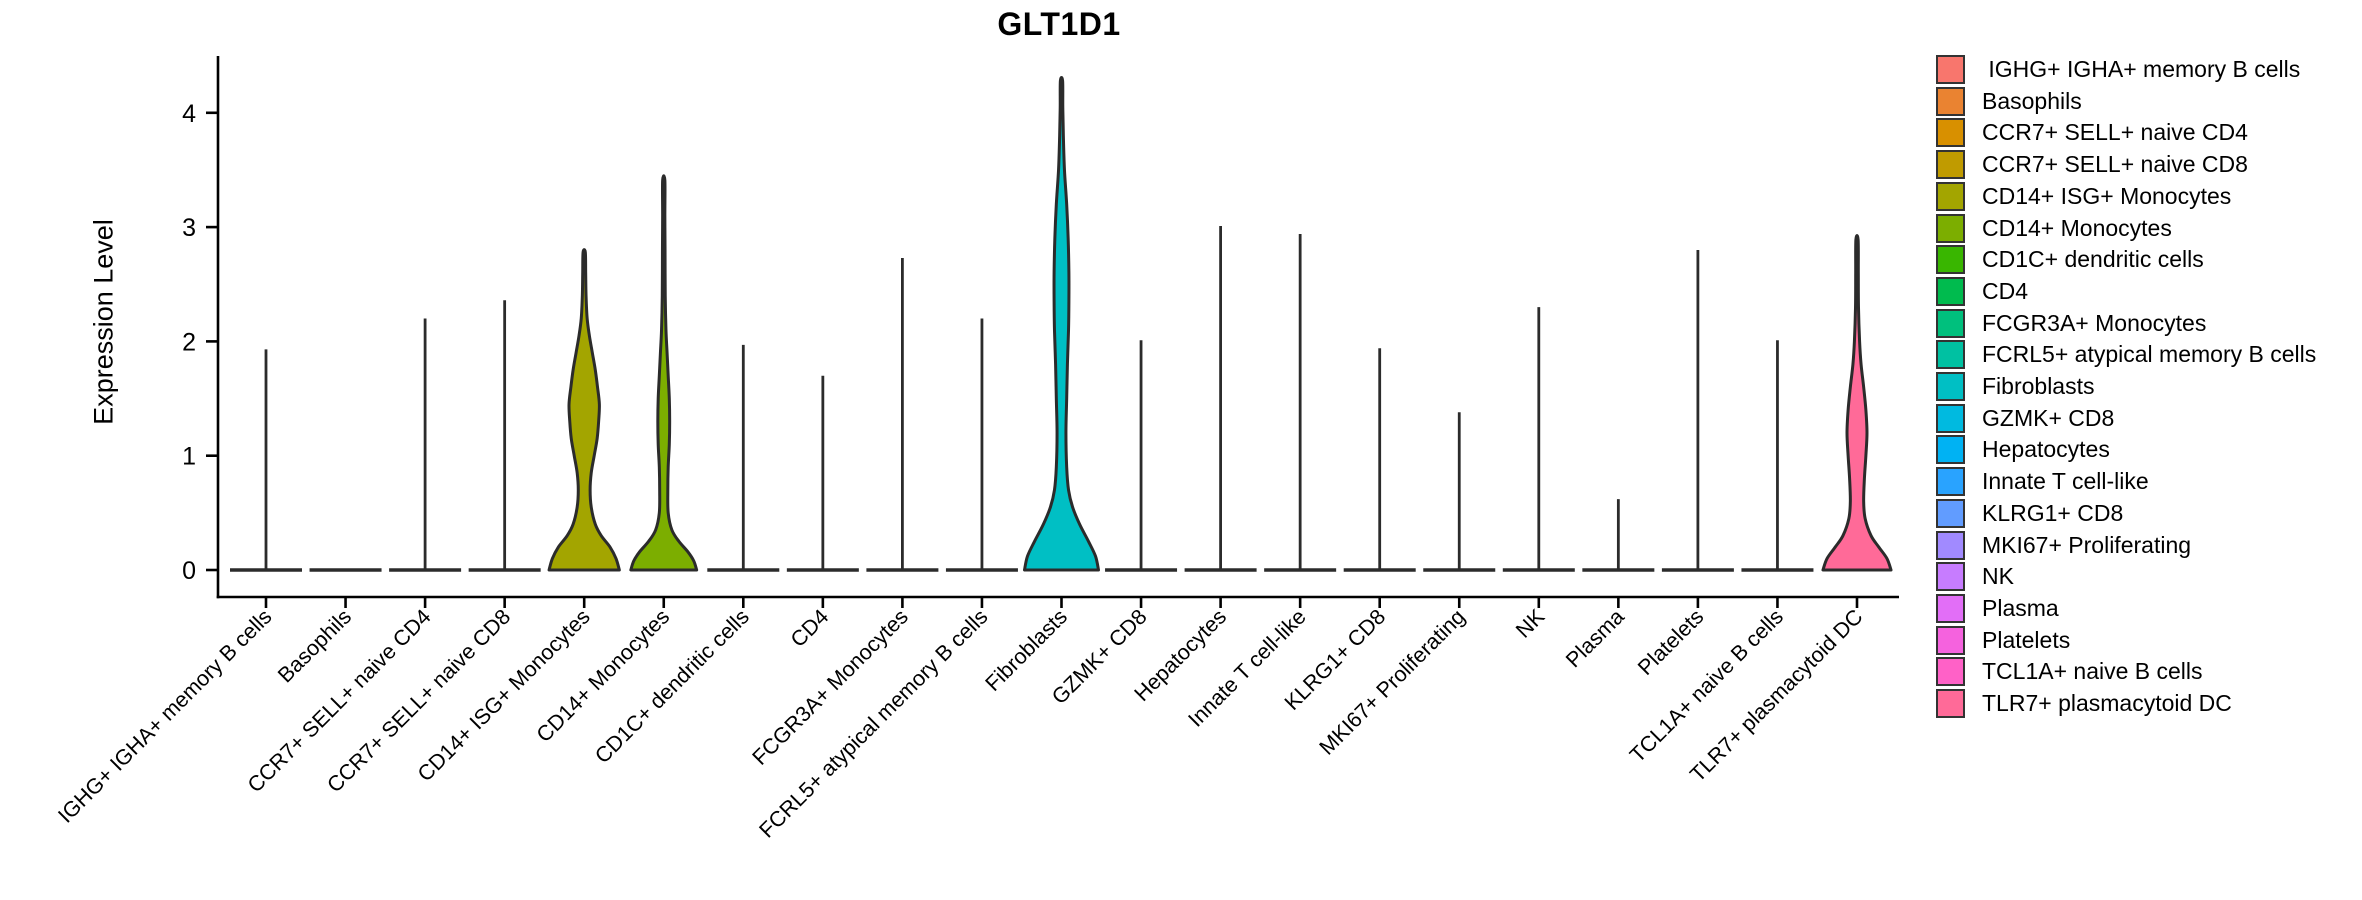 Image resolution: width=2362 pixels, height=900 pixels. What do you see at coordinates (2026, 640) in the screenshot?
I see `legend-label: Platelets` at bounding box center [2026, 640].